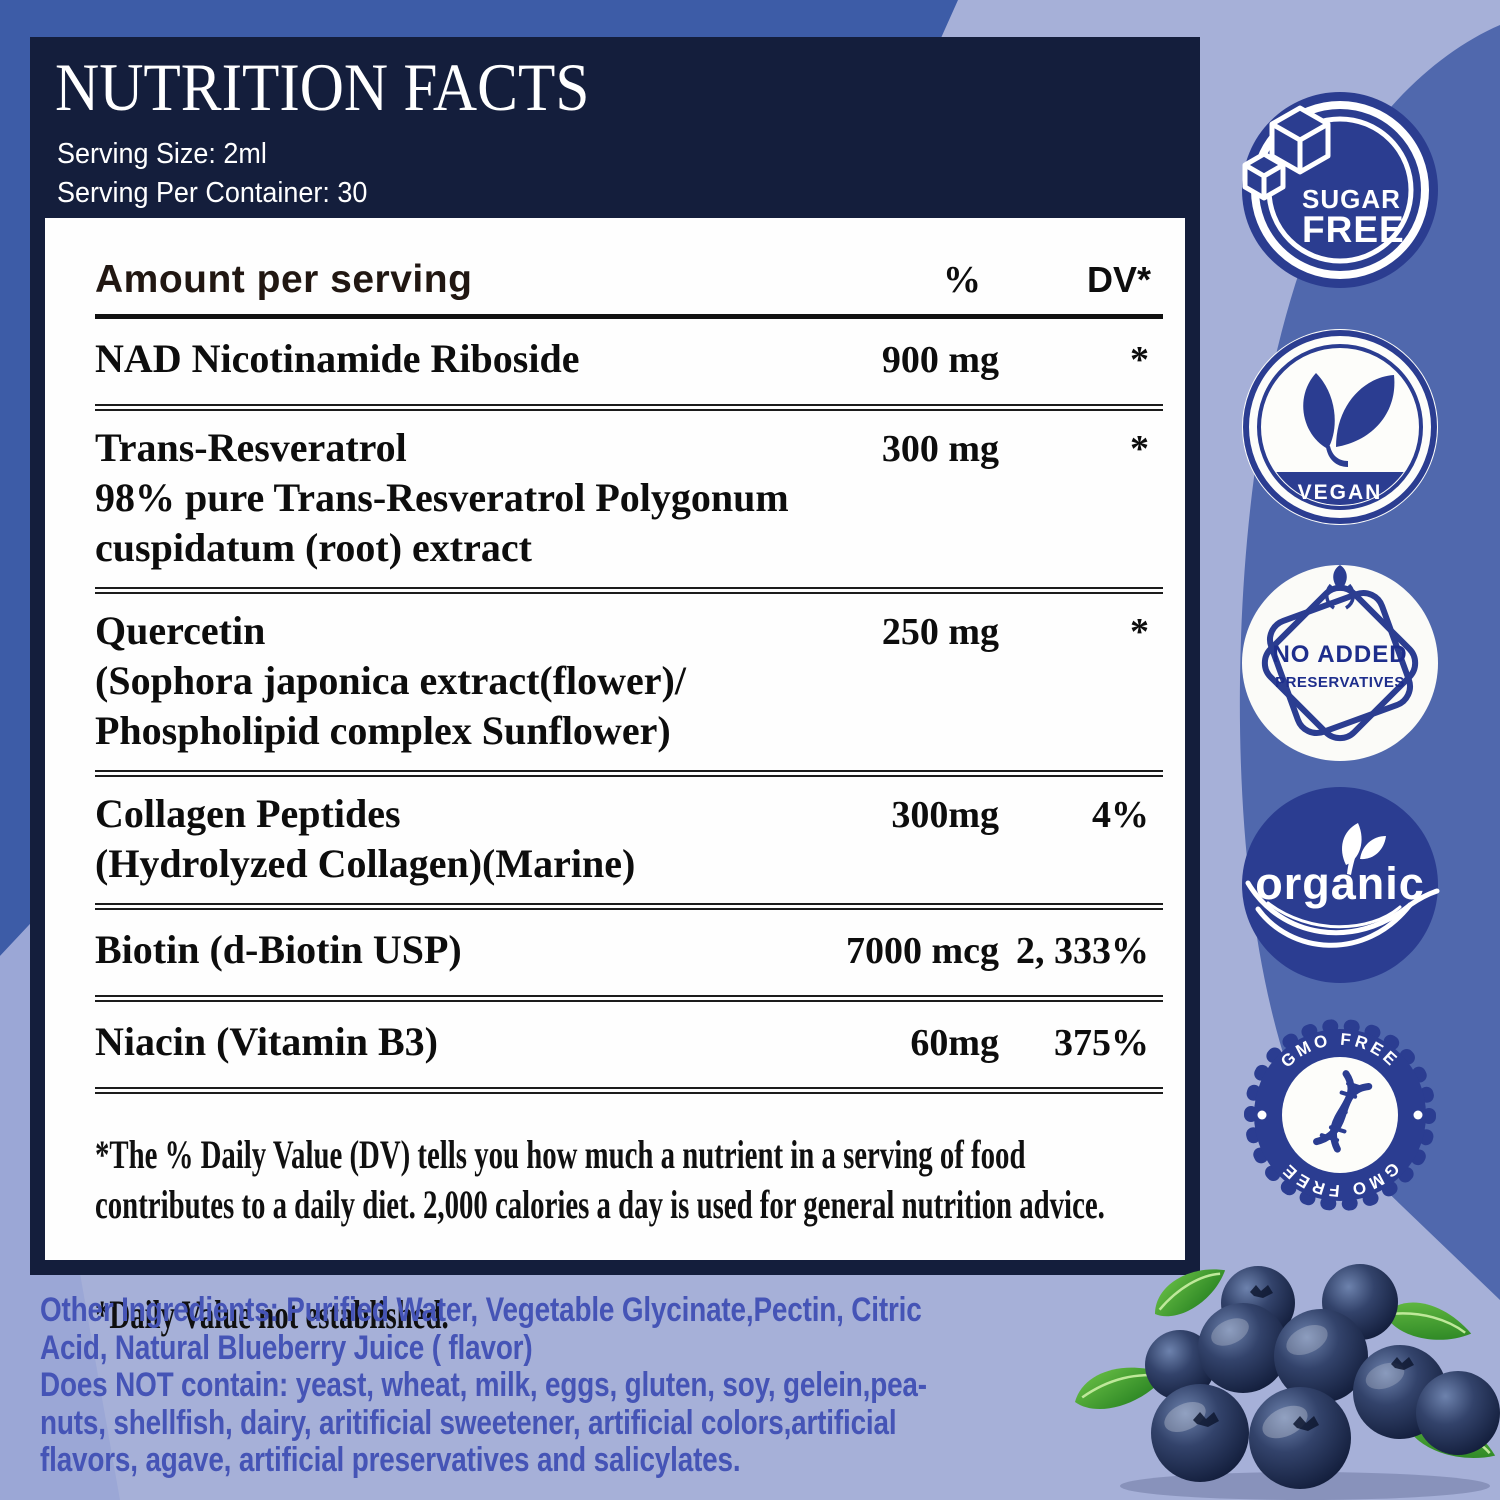 The height and width of the screenshot is (1500, 1500). Describe the element at coordinates (940, 449) in the screenshot. I see `nutrient-amount: 300 mg` at that location.